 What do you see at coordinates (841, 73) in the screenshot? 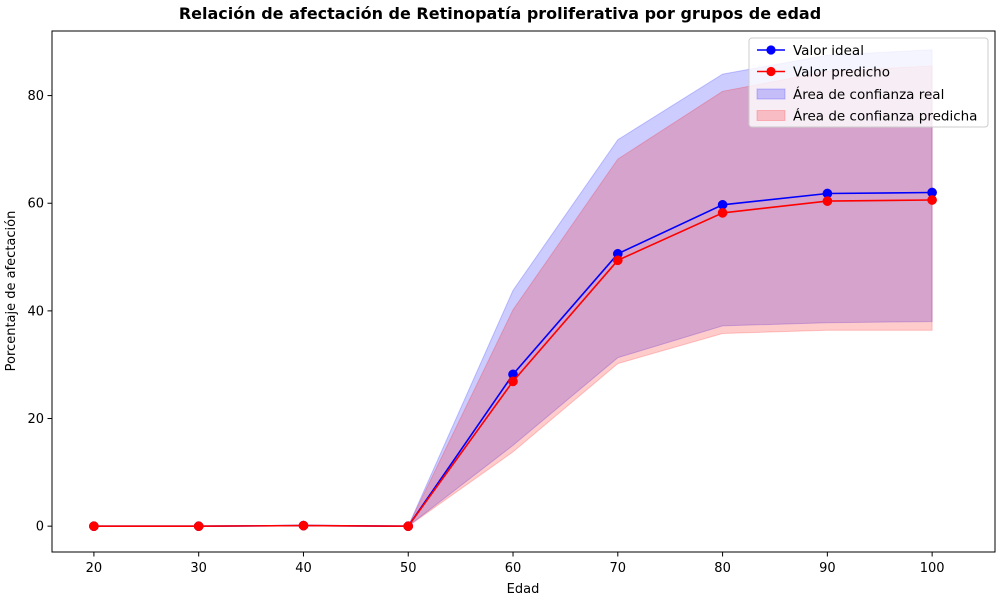
I see `legend-label-2: Valor predicho` at bounding box center [841, 73].